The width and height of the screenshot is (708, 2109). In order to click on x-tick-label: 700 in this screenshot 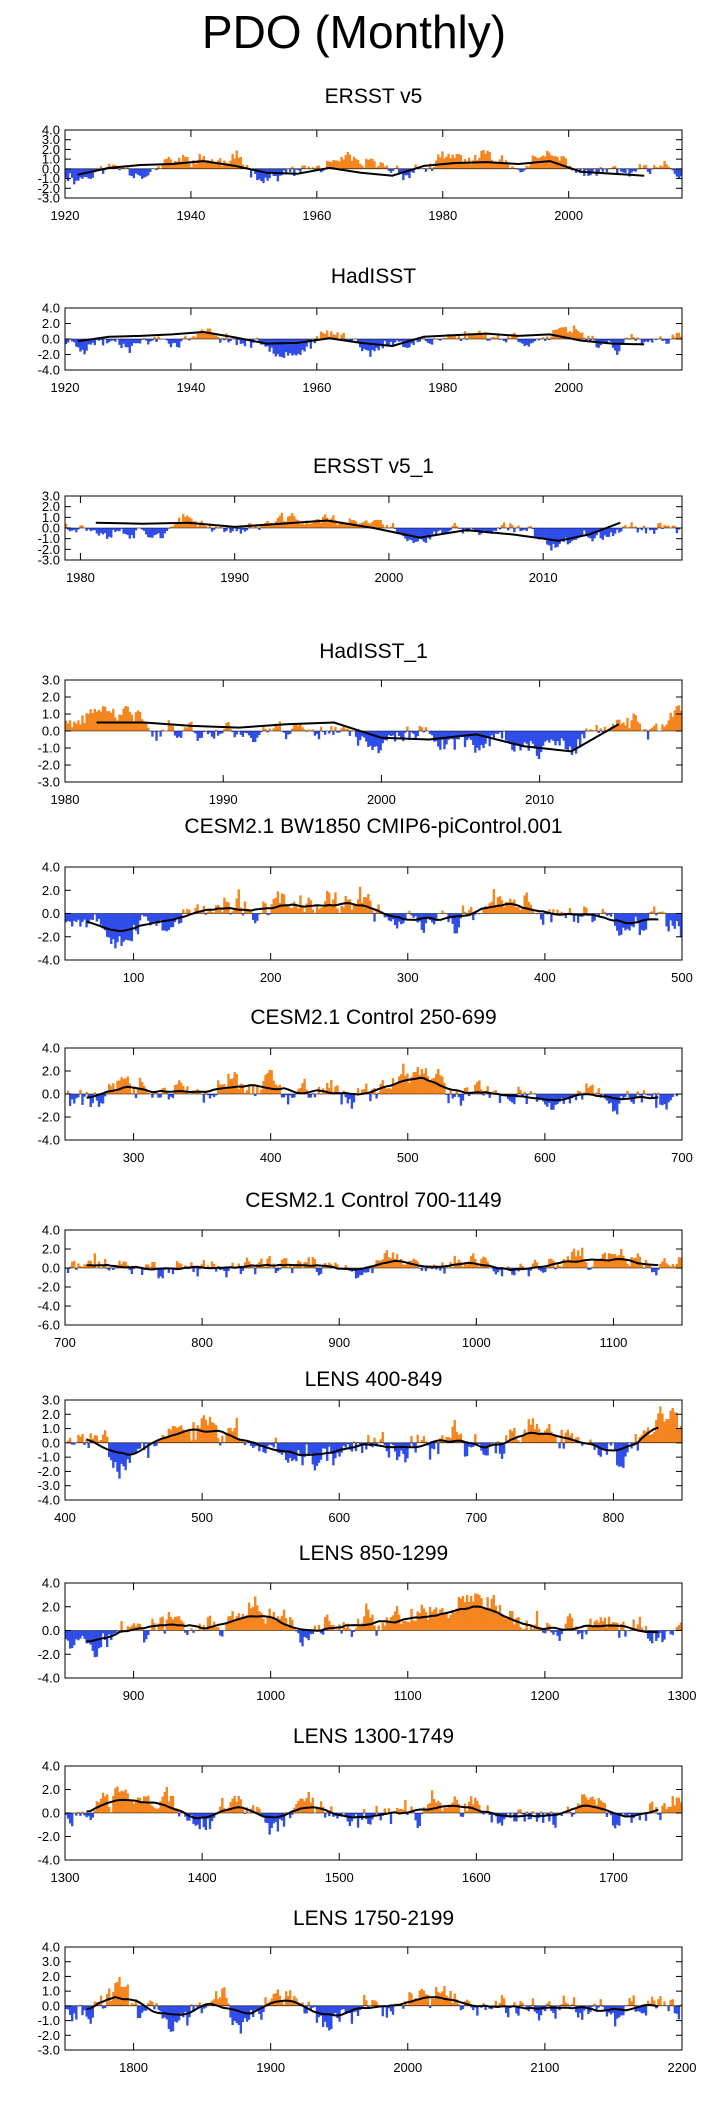, I will do `click(476, 1517)`.